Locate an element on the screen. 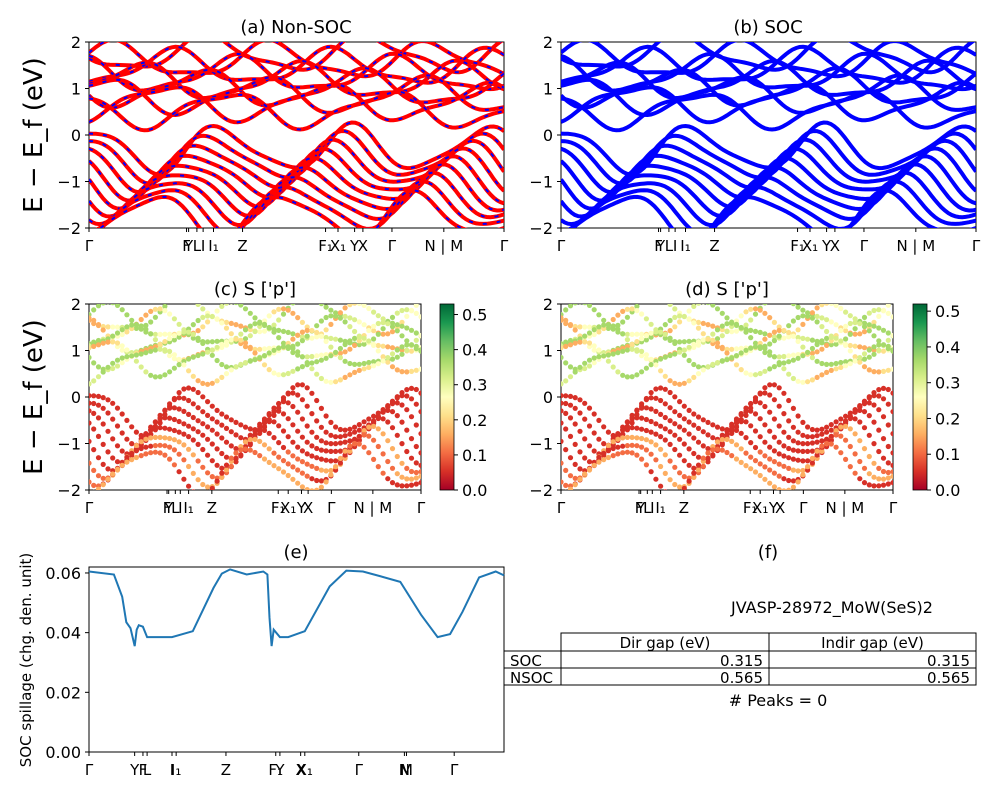  x-tick-label: Z is located at coordinates (714, 246).